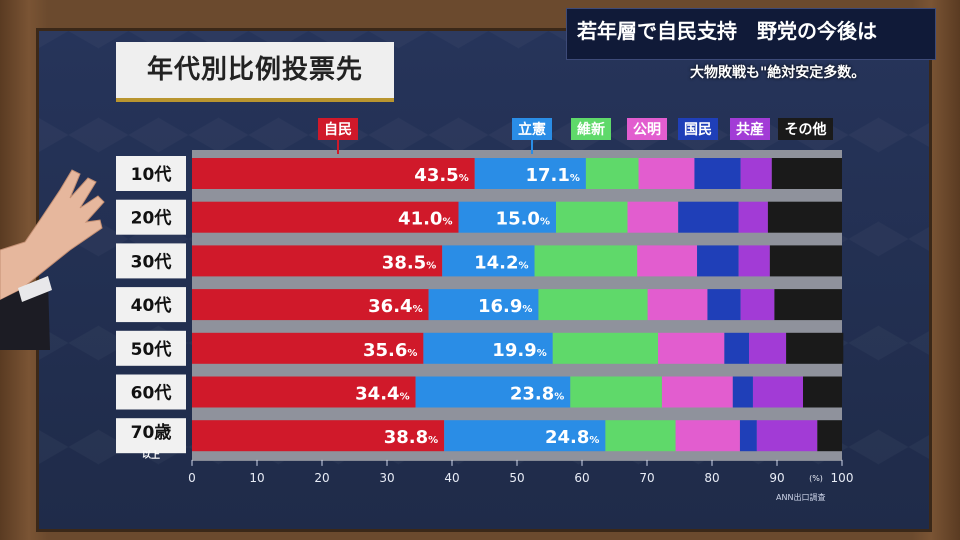  Describe the element at coordinates (377, 394) in the screenshot. I see `bar-value: 34.4` at that location.